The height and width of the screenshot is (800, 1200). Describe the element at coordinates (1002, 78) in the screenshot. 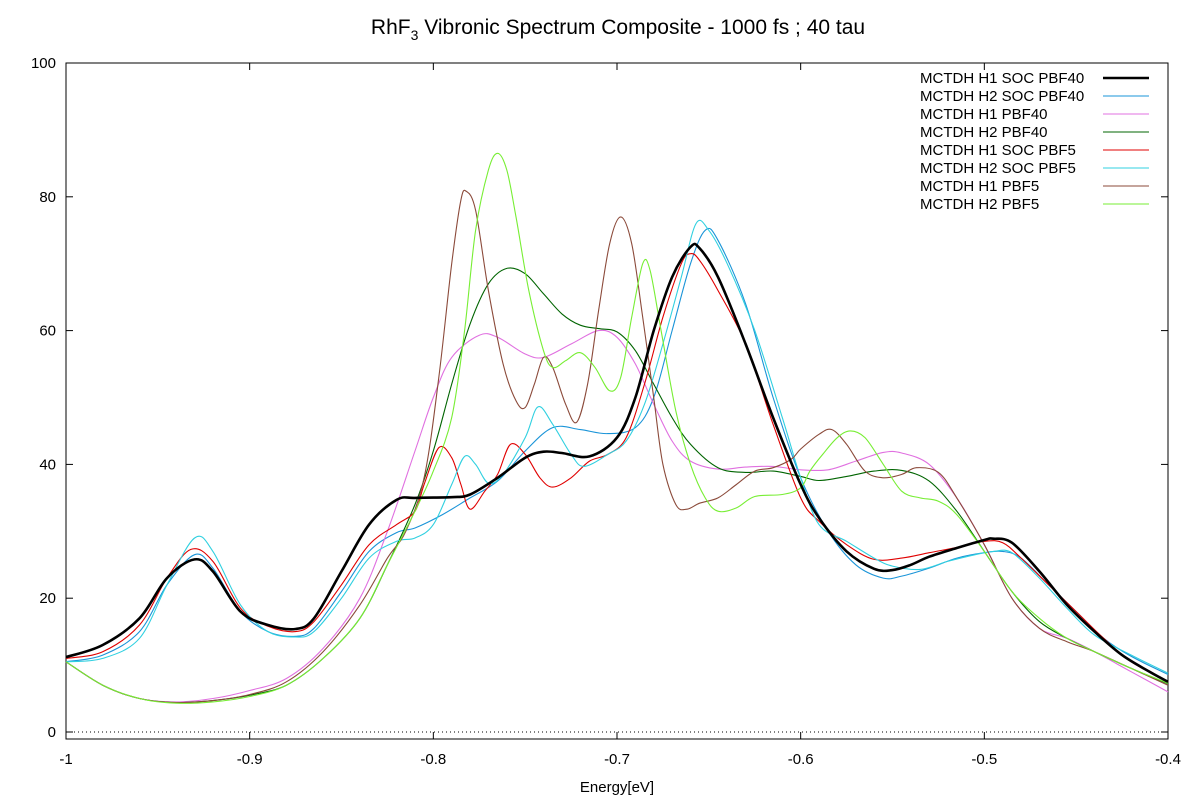

I see `legend-label-mctdh-h1-soc-pbf40: MCTDH H1 SOC PBF40` at that location.